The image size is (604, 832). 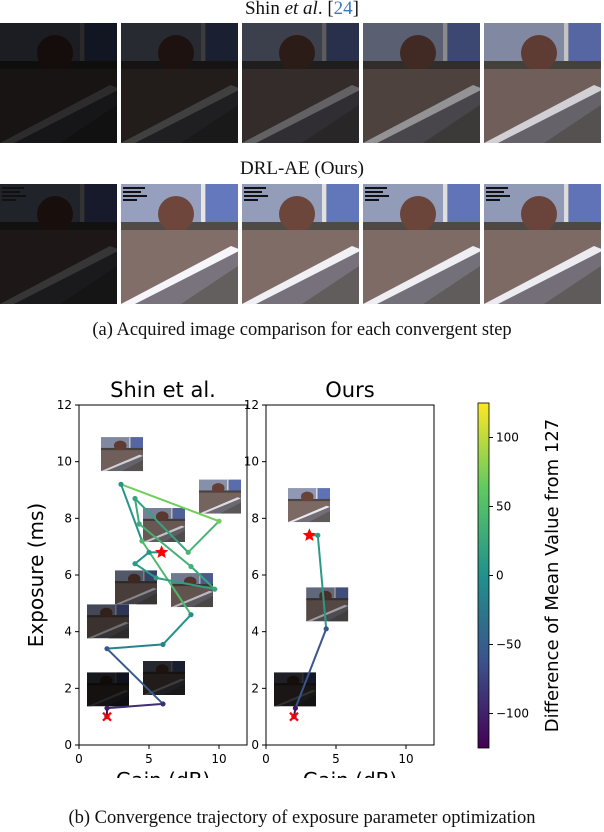 What do you see at coordinates (507, 438) in the screenshot?
I see `colorbar-tick-label: 100` at bounding box center [507, 438].